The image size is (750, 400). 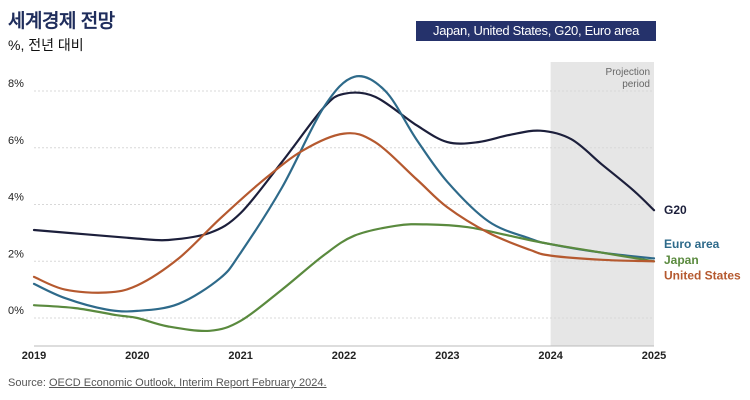 What do you see at coordinates (447, 356) in the screenshot?
I see `x-tick-label: 2023` at bounding box center [447, 356].